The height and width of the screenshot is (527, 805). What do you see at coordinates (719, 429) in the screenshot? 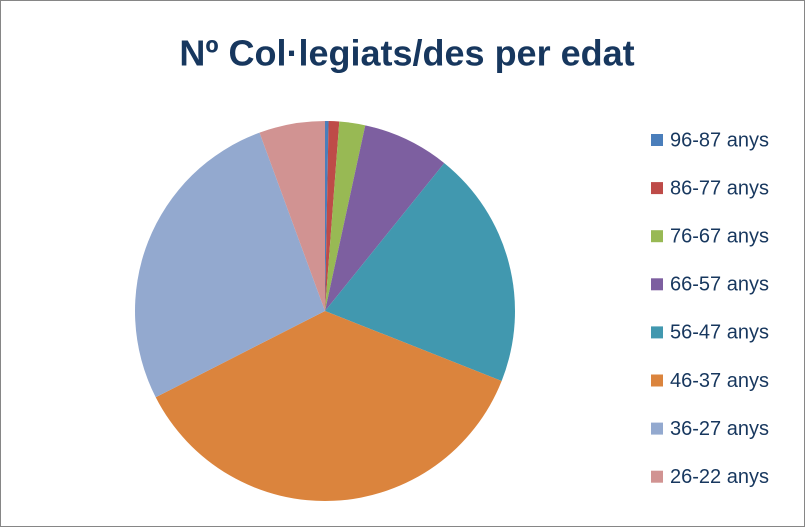
I see `legend-label: 36-27 anys` at bounding box center [719, 429].